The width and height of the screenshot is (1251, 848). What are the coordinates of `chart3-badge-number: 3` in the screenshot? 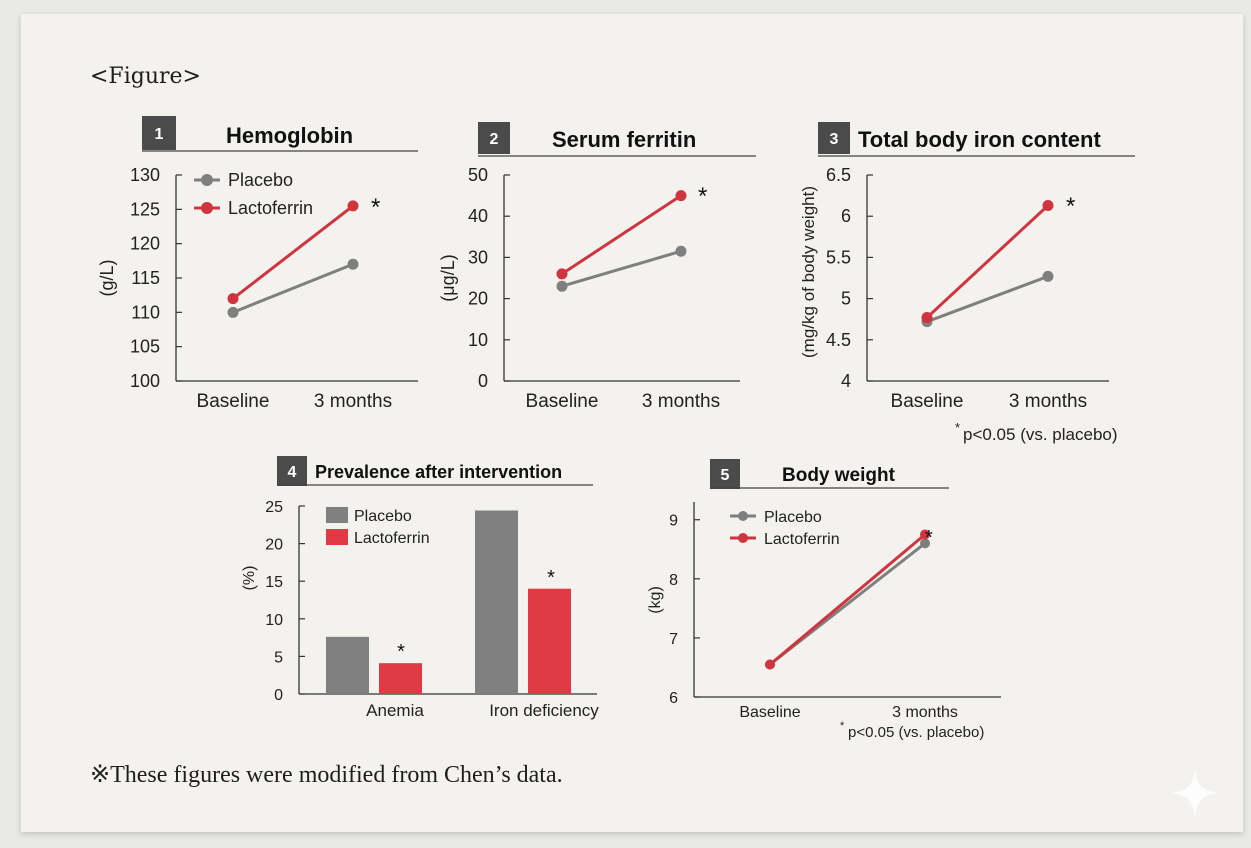 It's located at (834, 139).